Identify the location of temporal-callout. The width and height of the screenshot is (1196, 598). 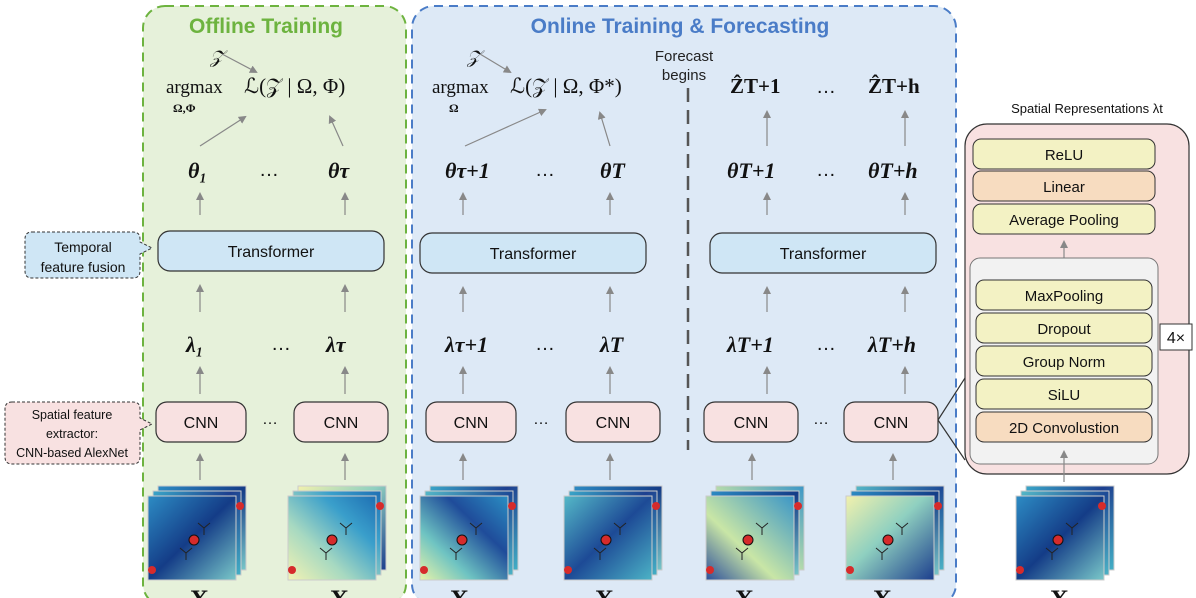
(89, 255).